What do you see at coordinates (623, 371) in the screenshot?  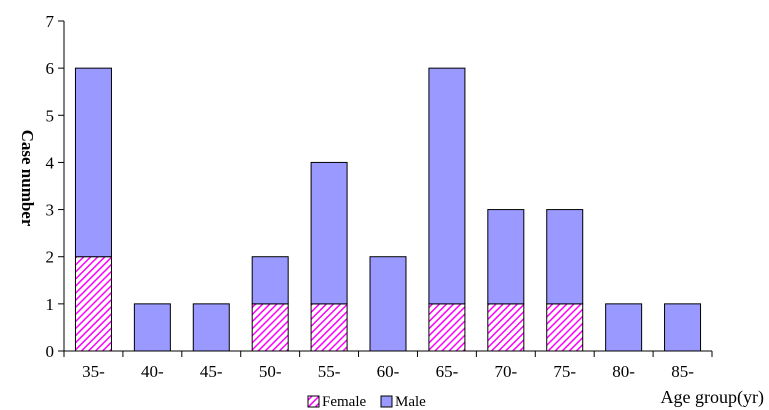 I see `x-tick-label: 80-` at bounding box center [623, 371].